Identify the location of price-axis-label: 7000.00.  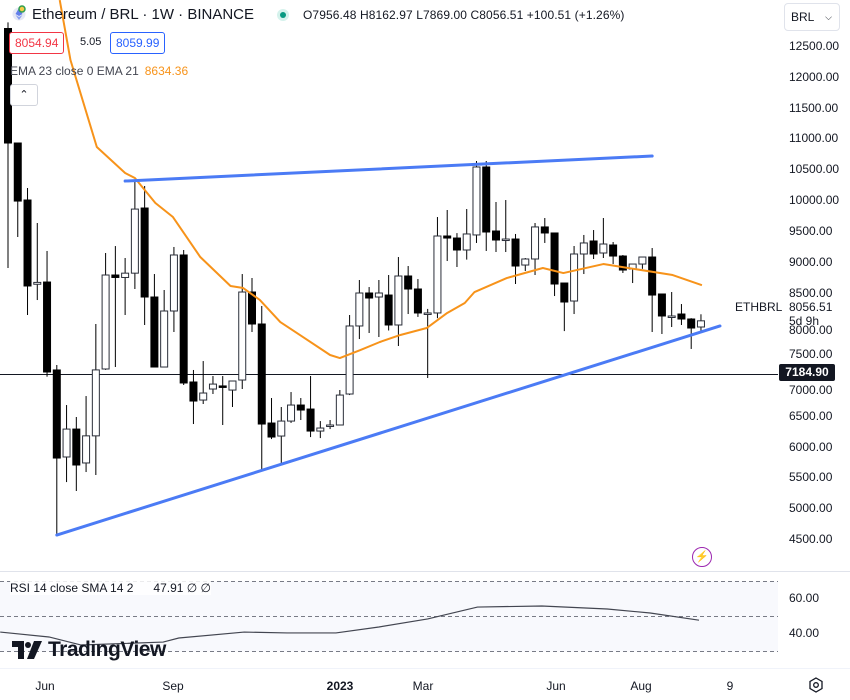
(811, 389).